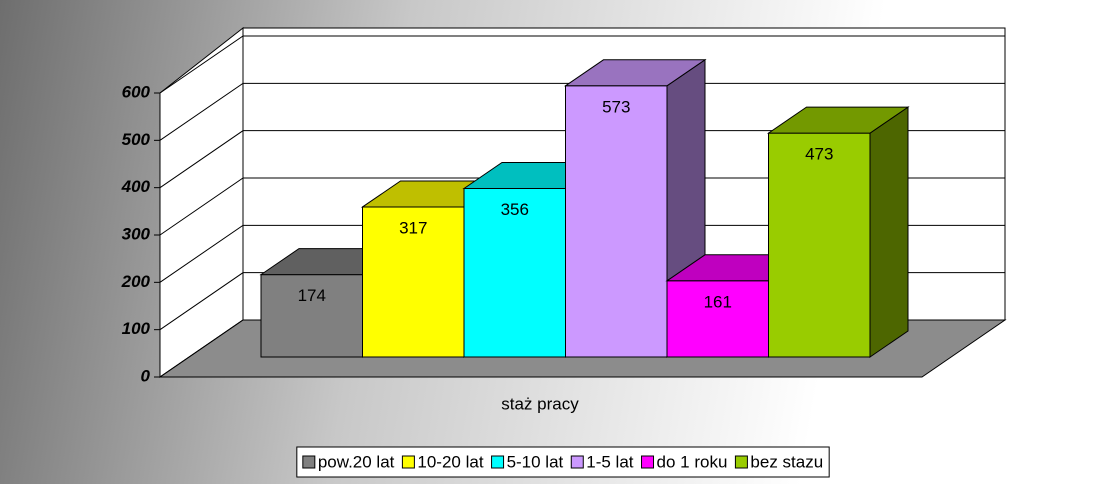 Image resolution: width=1097 pixels, height=484 pixels. What do you see at coordinates (889, 232) in the screenshot?
I see `bar-side` at bounding box center [889, 232].